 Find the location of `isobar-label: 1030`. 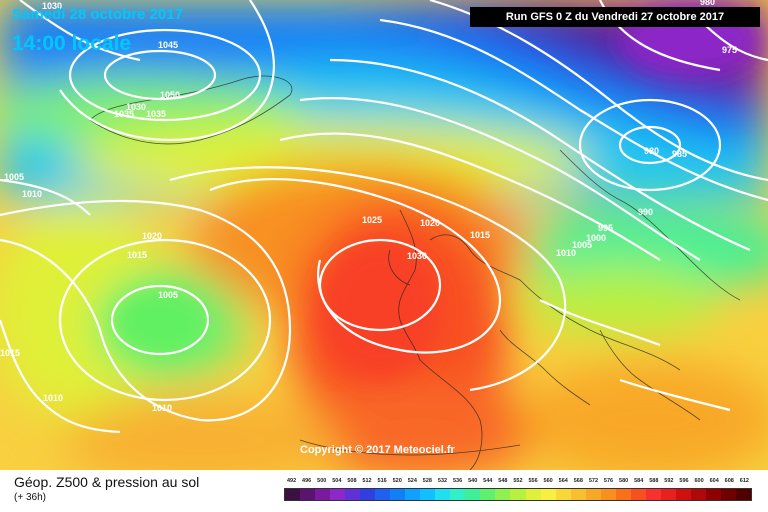

isobar-label: 1030 is located at coordinates (52, 6).